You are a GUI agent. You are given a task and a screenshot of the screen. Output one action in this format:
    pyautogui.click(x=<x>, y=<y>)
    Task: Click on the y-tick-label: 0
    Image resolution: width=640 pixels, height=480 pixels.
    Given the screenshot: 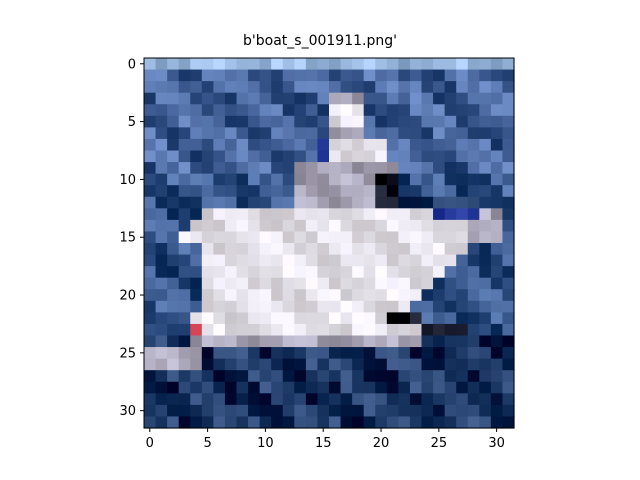 What is the action you would take?
    pyautogui.click(x=132, y=64)
    